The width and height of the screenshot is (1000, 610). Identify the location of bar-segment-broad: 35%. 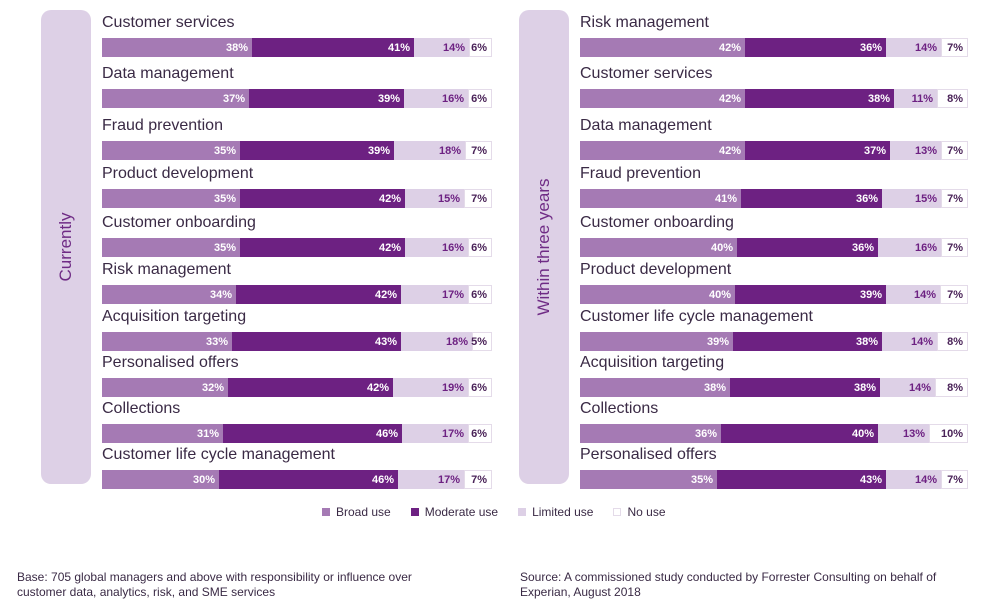
(171, 150).